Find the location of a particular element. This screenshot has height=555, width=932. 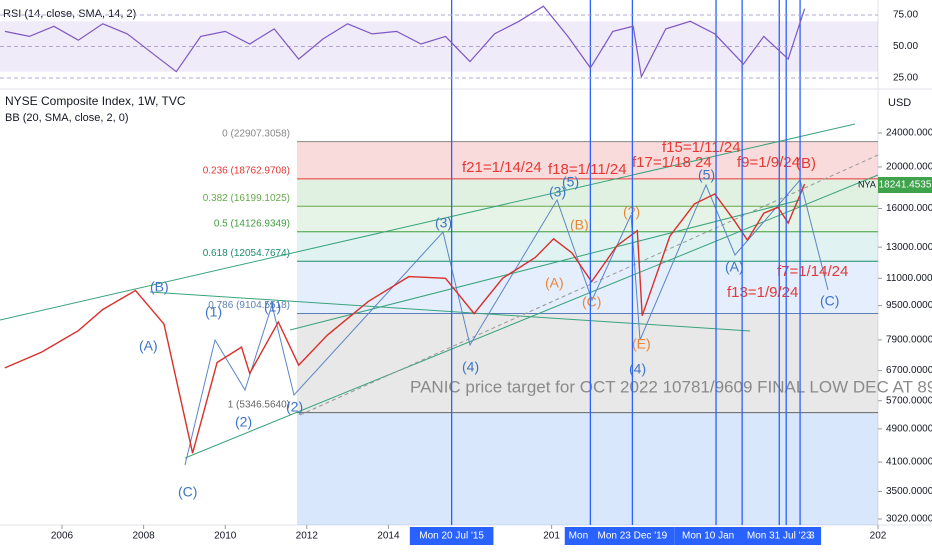

y-tick-label: 3020.0000 is located at coordinates (909, 519).